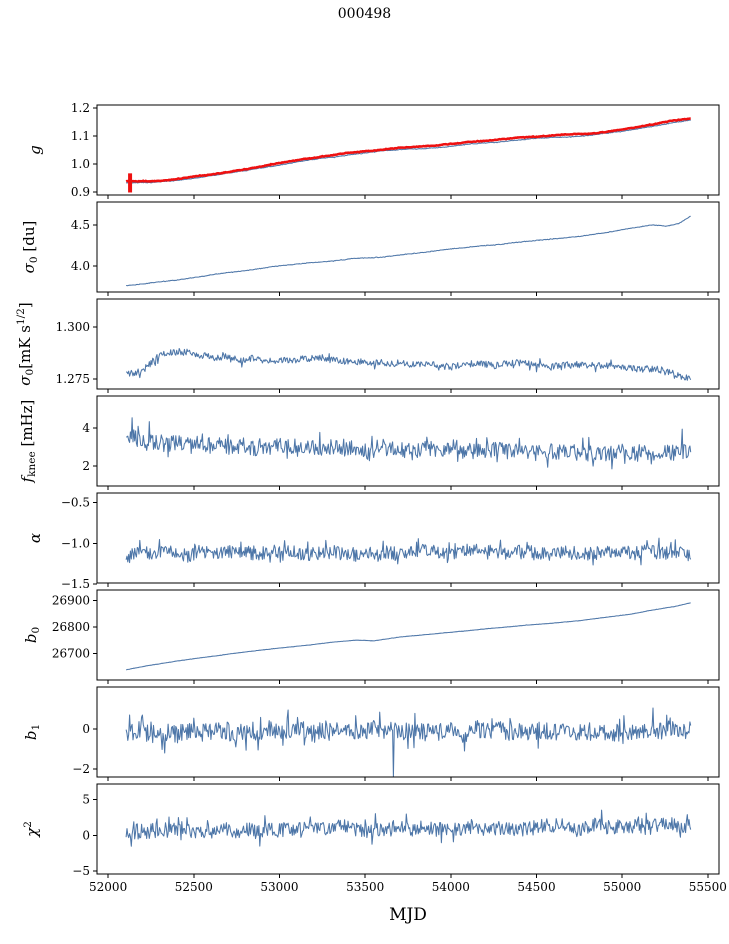  Describe the element at coordinates (80, 108) in the screenshot. I see `y-tick-label: 1.2` at that location.